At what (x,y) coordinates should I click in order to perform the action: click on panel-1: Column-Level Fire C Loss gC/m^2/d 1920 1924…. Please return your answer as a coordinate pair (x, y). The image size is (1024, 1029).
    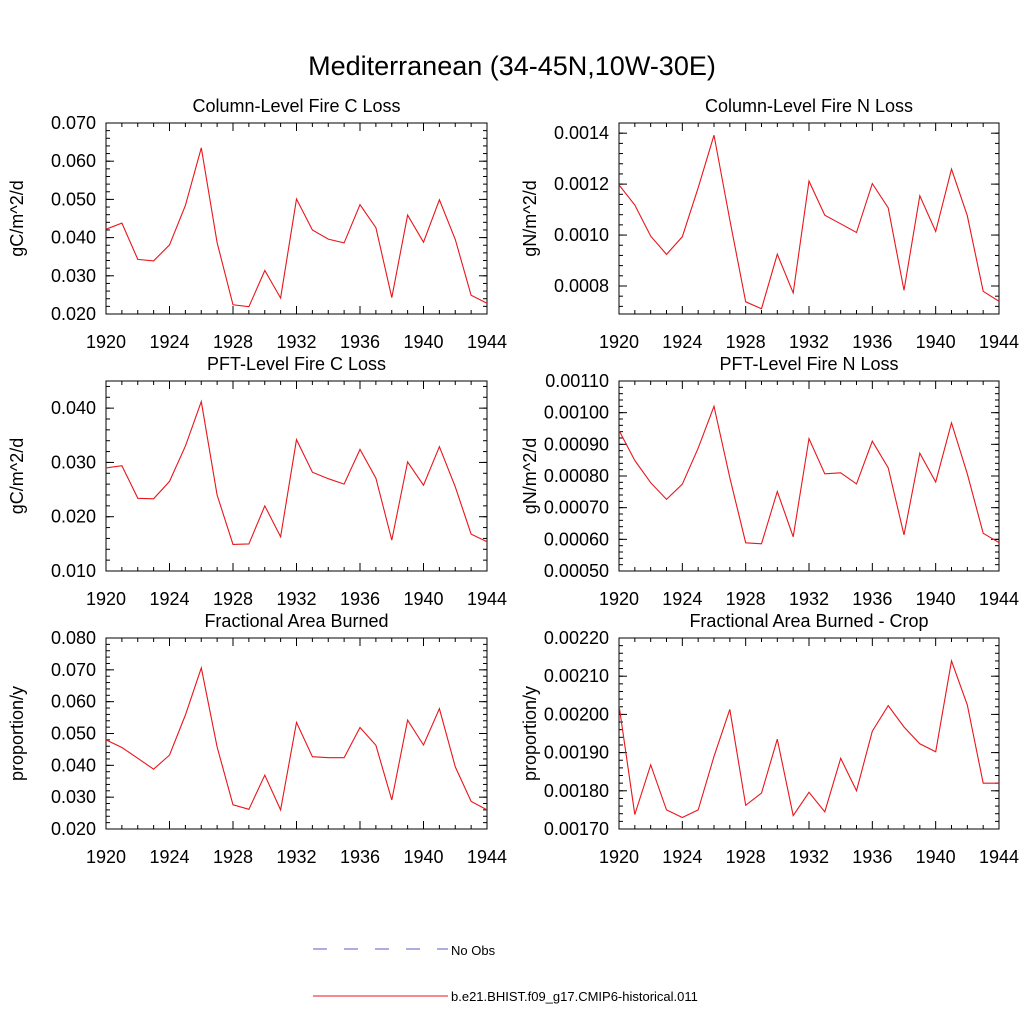
    Looking at the image, I should click on (257, 224).